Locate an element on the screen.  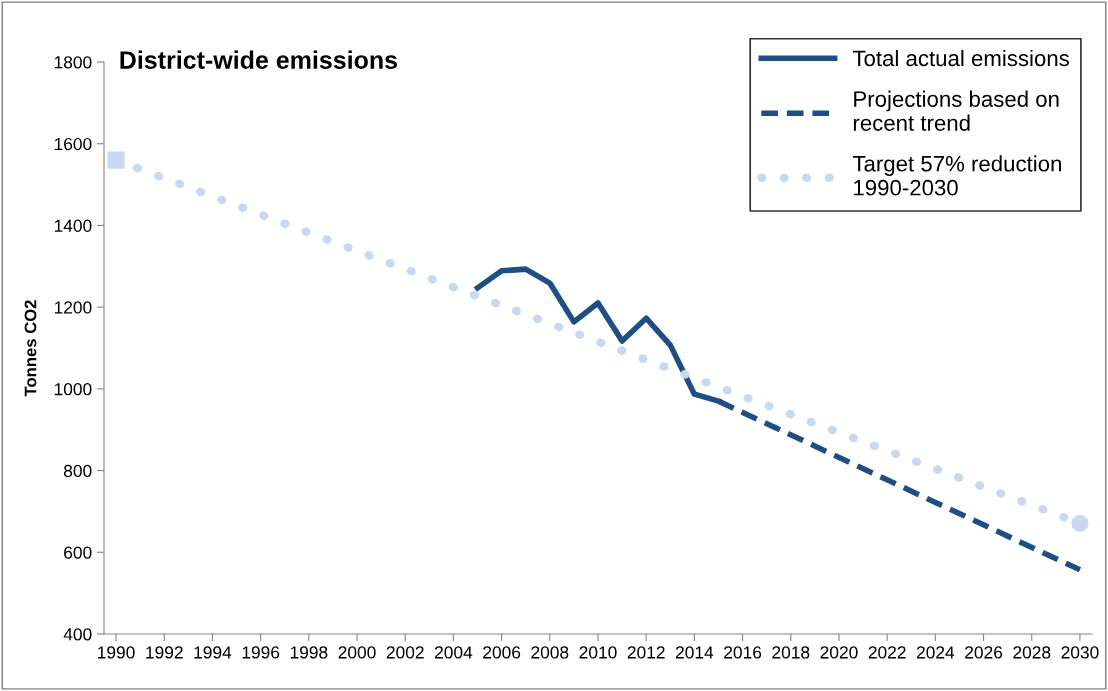
x-tick-label: 1996 is located at coordinates (261, 652).